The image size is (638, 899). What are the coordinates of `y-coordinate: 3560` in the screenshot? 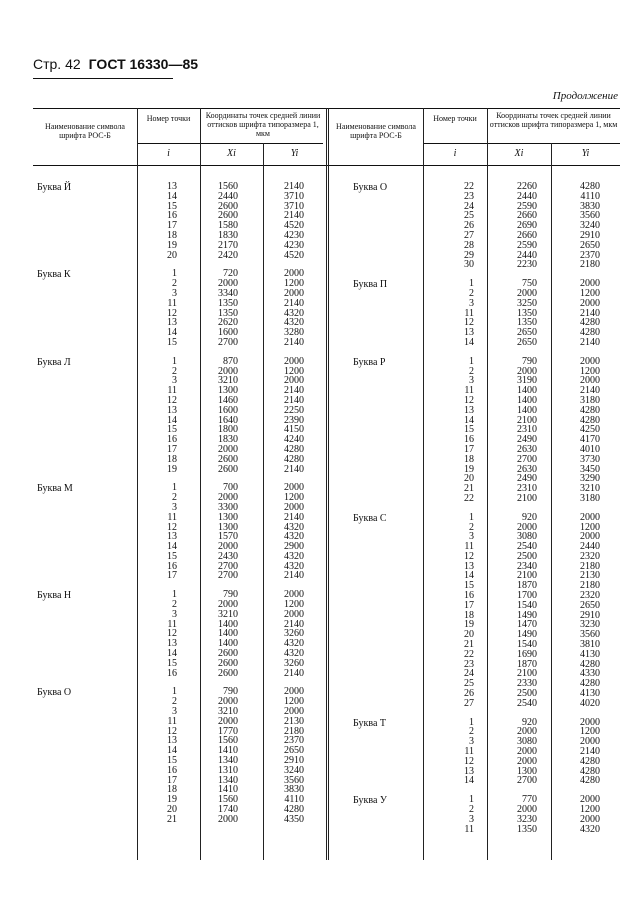 It's located at (294, 780).